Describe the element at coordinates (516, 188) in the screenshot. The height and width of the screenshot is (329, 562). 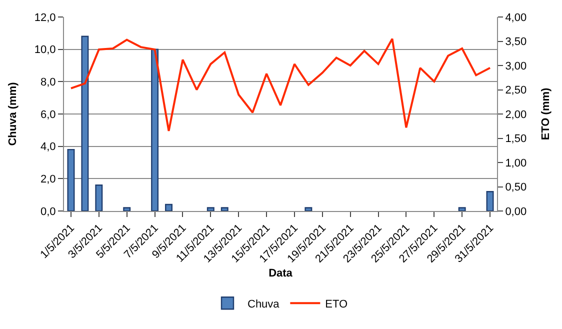
I see `y2-tick-label: 0,50` at that location.